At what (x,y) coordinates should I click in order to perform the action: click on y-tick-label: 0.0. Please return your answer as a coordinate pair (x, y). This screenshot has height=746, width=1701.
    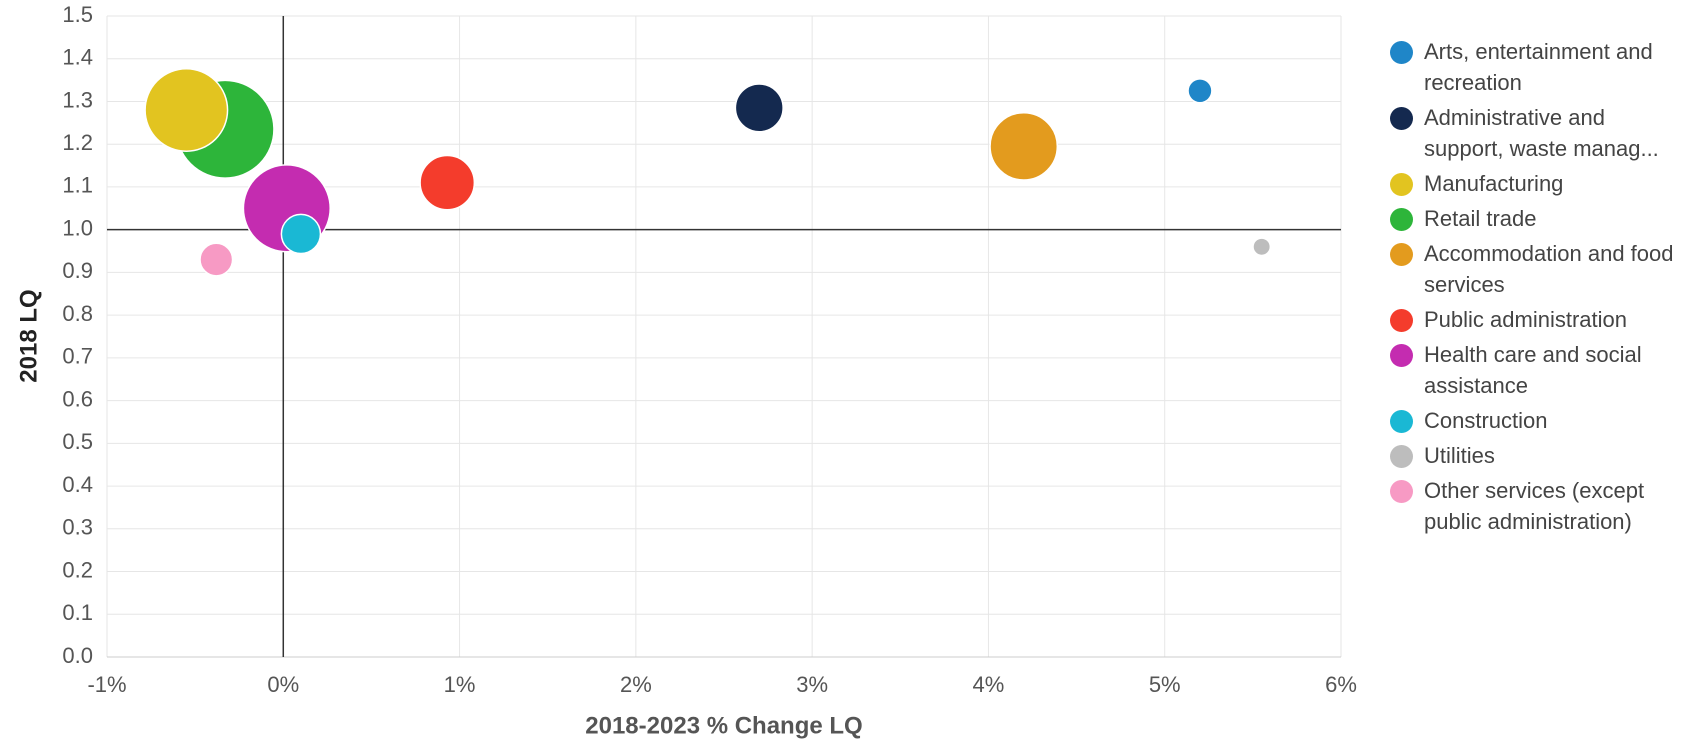
    Looking at the image, I should click on (77, 655).